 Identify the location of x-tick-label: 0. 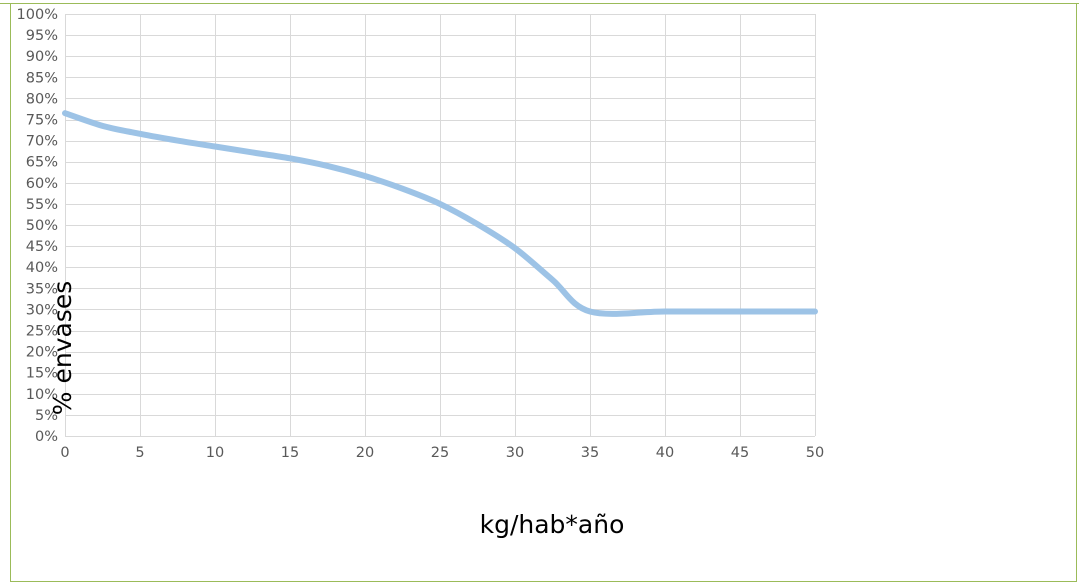
(64, 453).